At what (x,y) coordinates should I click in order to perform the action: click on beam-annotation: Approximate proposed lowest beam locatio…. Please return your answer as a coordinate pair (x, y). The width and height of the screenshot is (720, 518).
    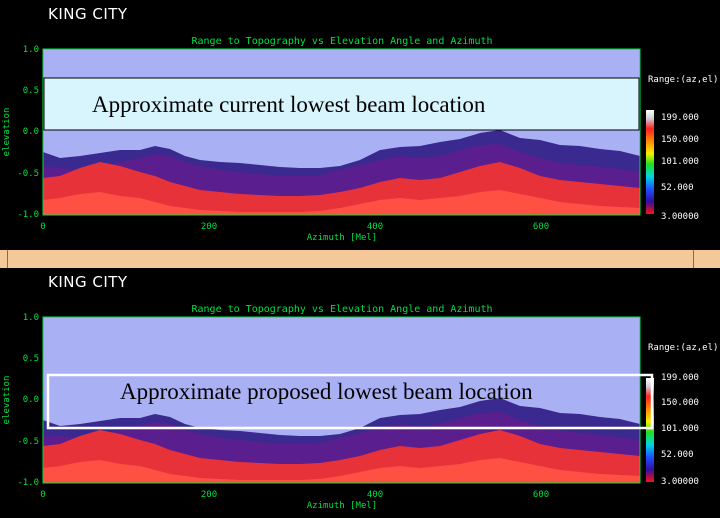
    Looking at the image, I should click on (350, 401).